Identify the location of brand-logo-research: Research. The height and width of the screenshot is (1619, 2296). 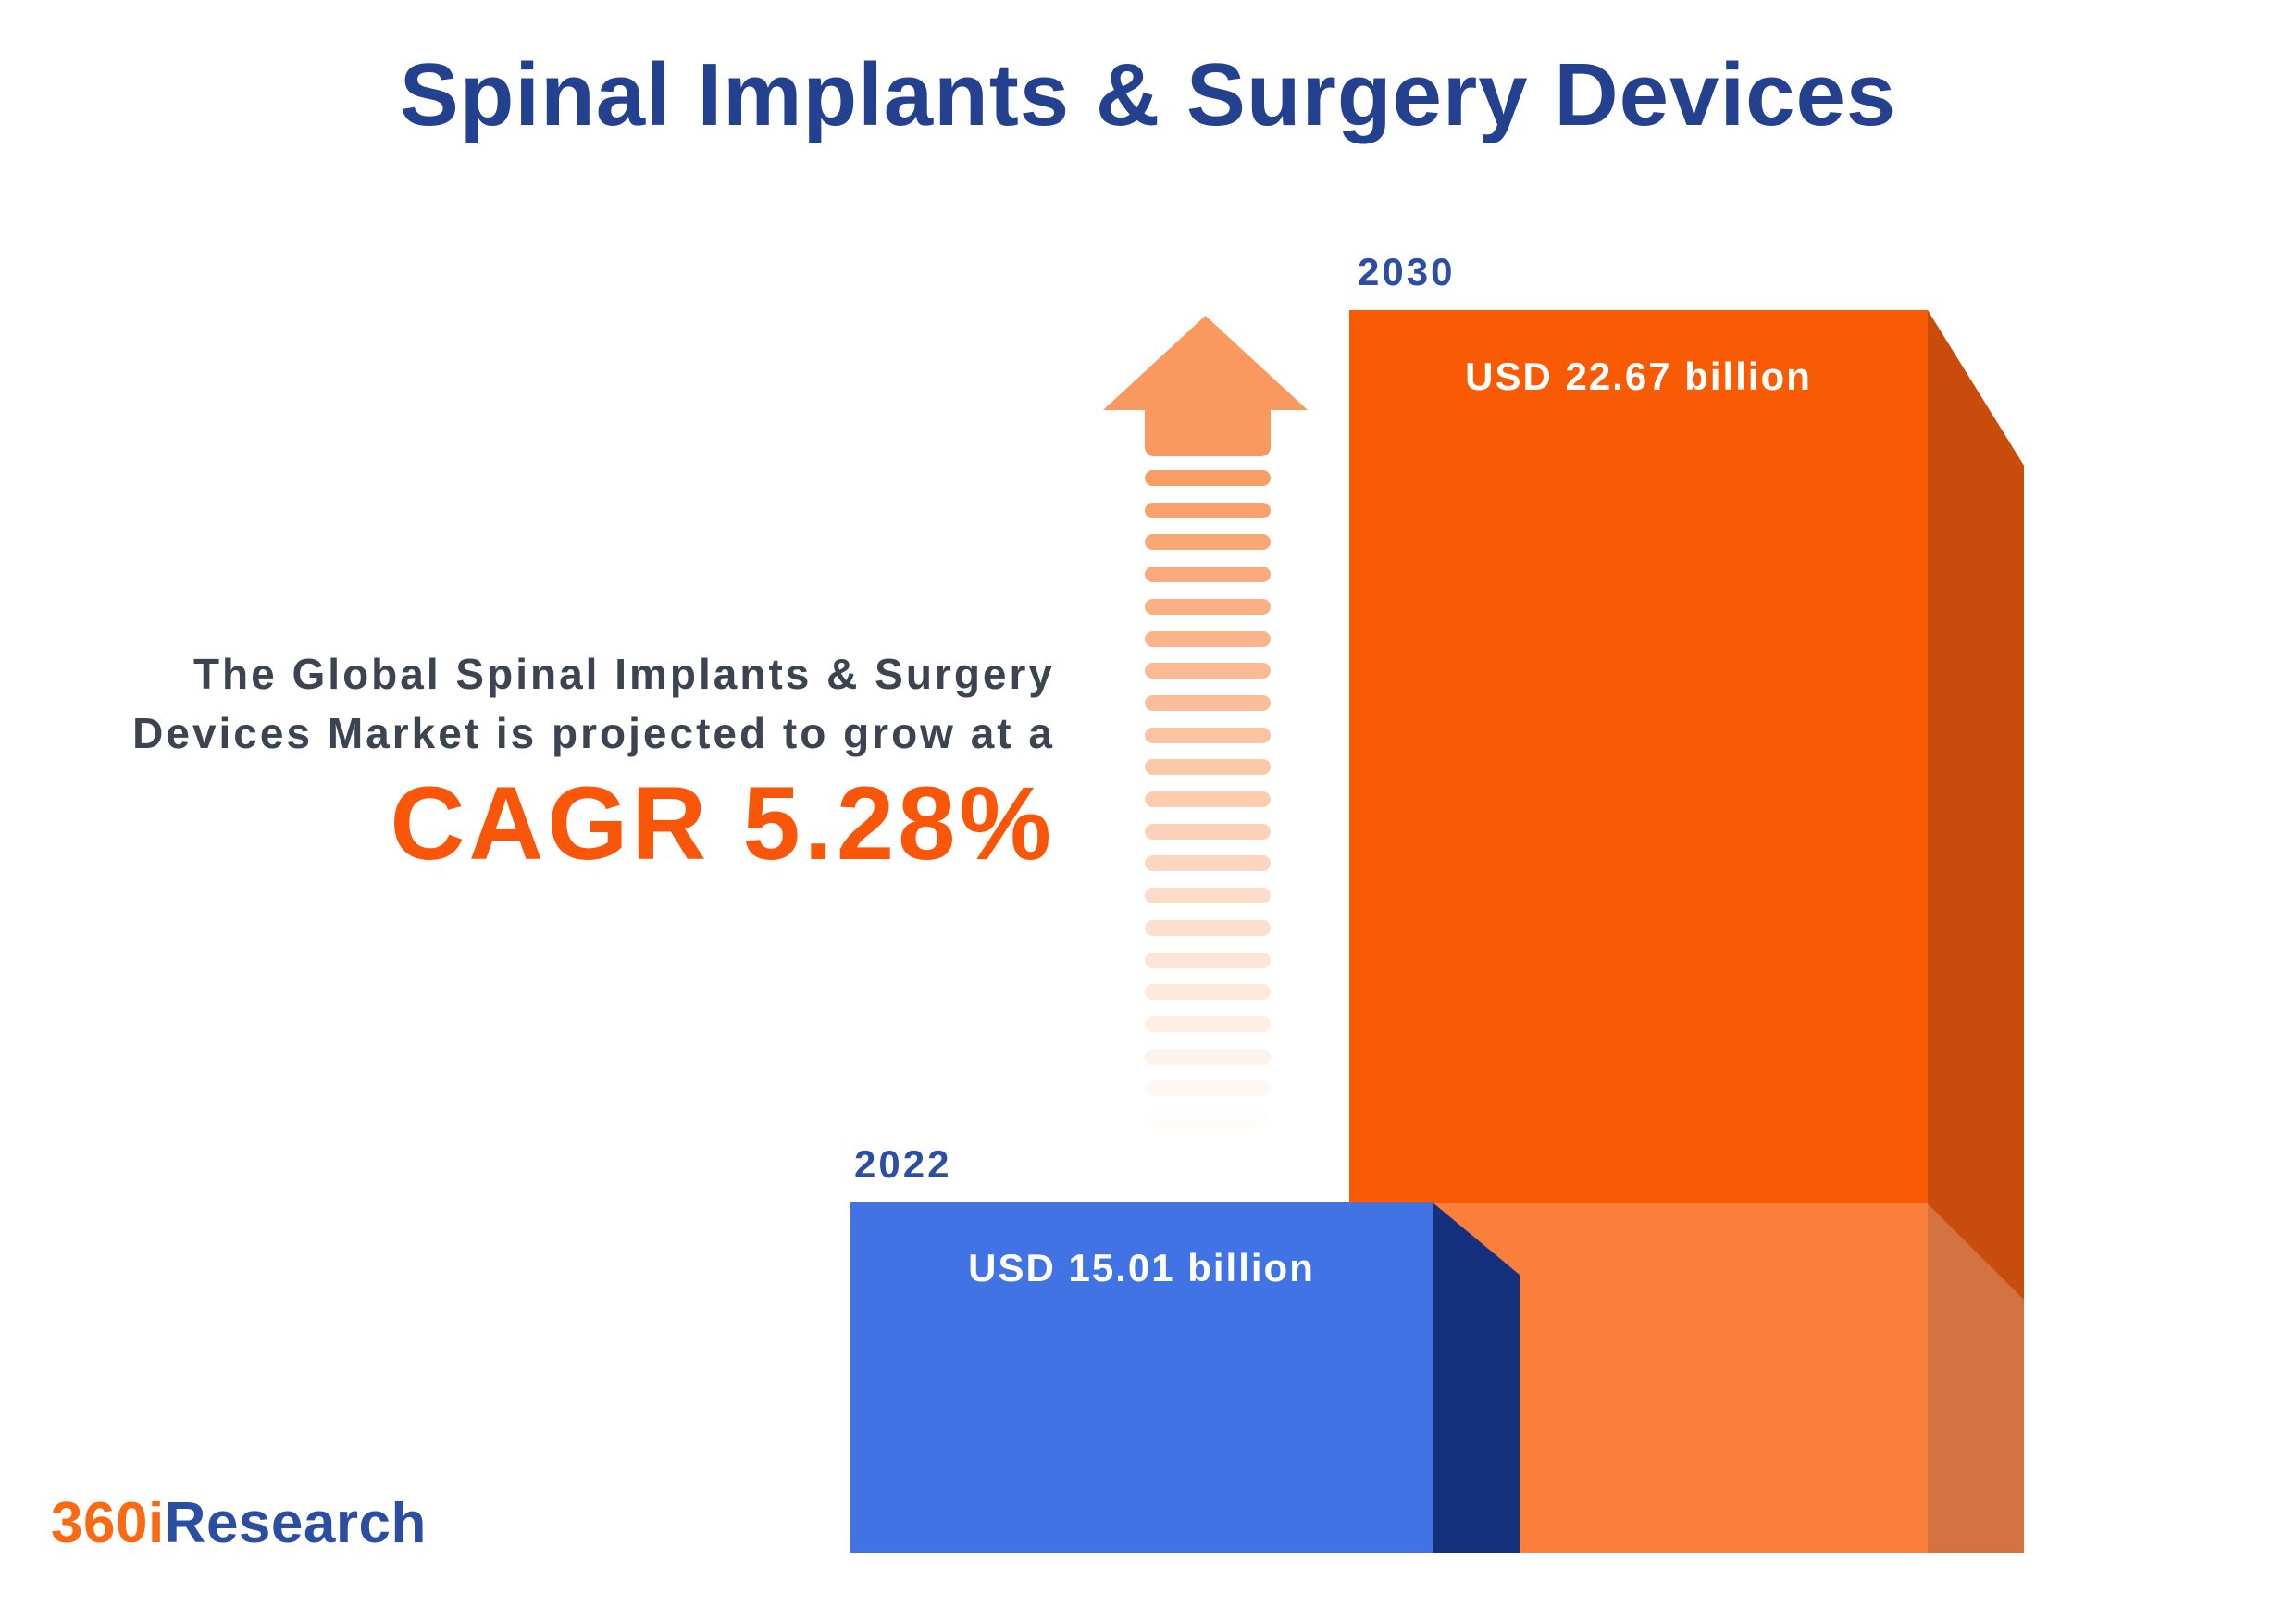
(296, 1523).